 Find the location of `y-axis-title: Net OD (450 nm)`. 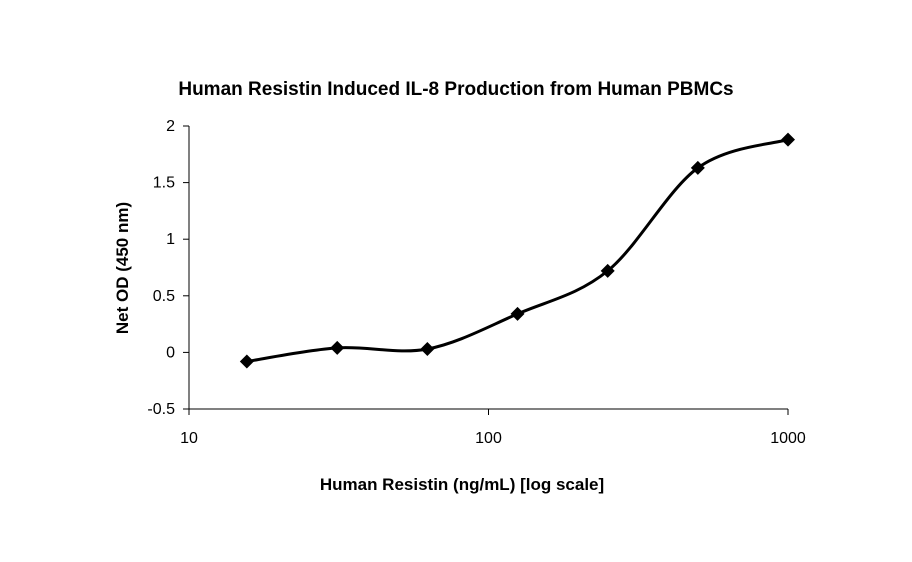

y-axis-title: Net OD (450 nm) is located at coordinates (122, 268).